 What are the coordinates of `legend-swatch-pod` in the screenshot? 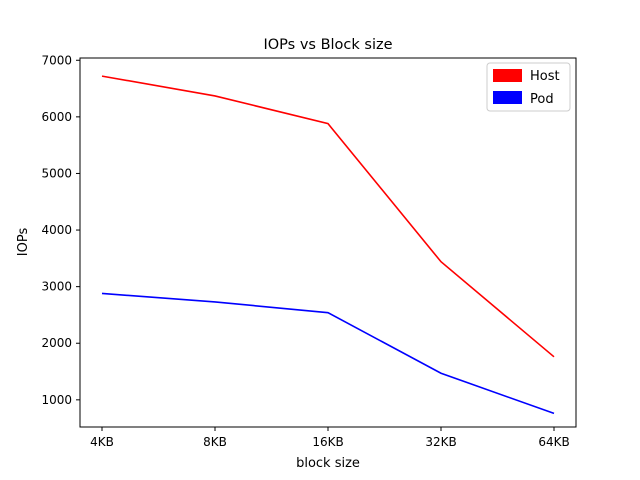 It's located at (507, 97).